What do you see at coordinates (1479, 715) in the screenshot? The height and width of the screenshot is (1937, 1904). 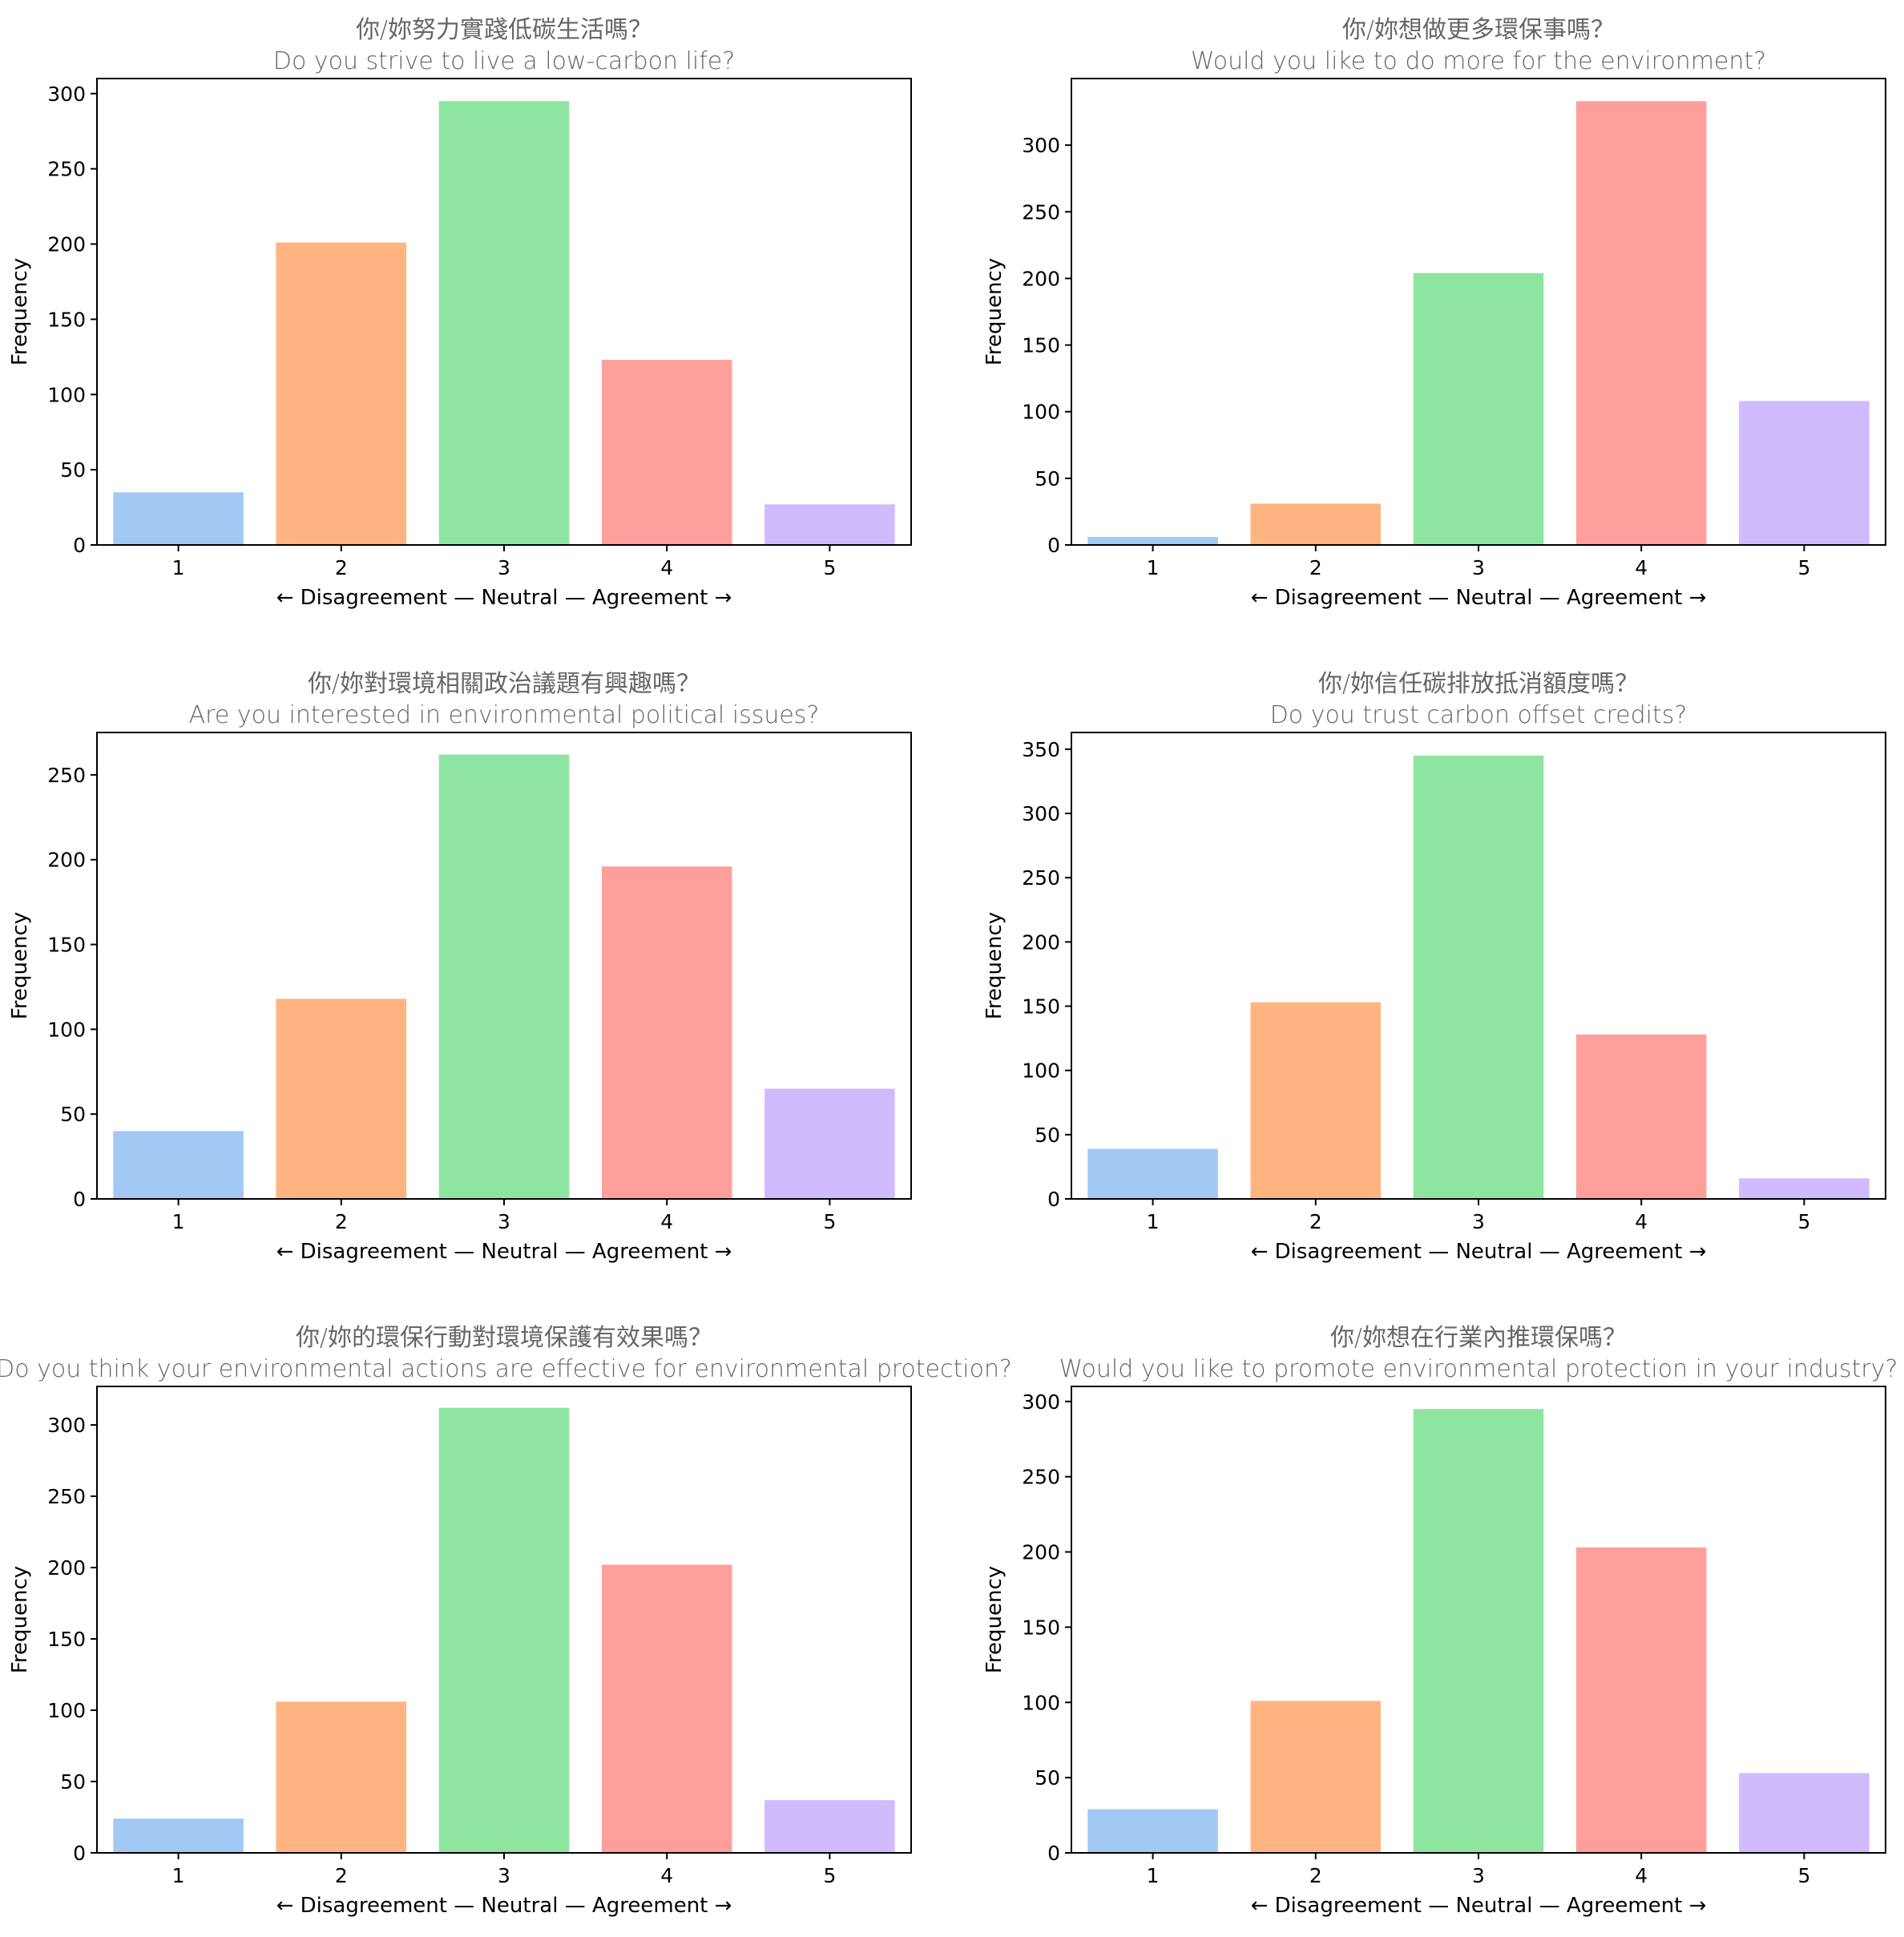 I see `chart-subtitle: Do you trust carbon offset credits?` at bounding box center [1479, 715].